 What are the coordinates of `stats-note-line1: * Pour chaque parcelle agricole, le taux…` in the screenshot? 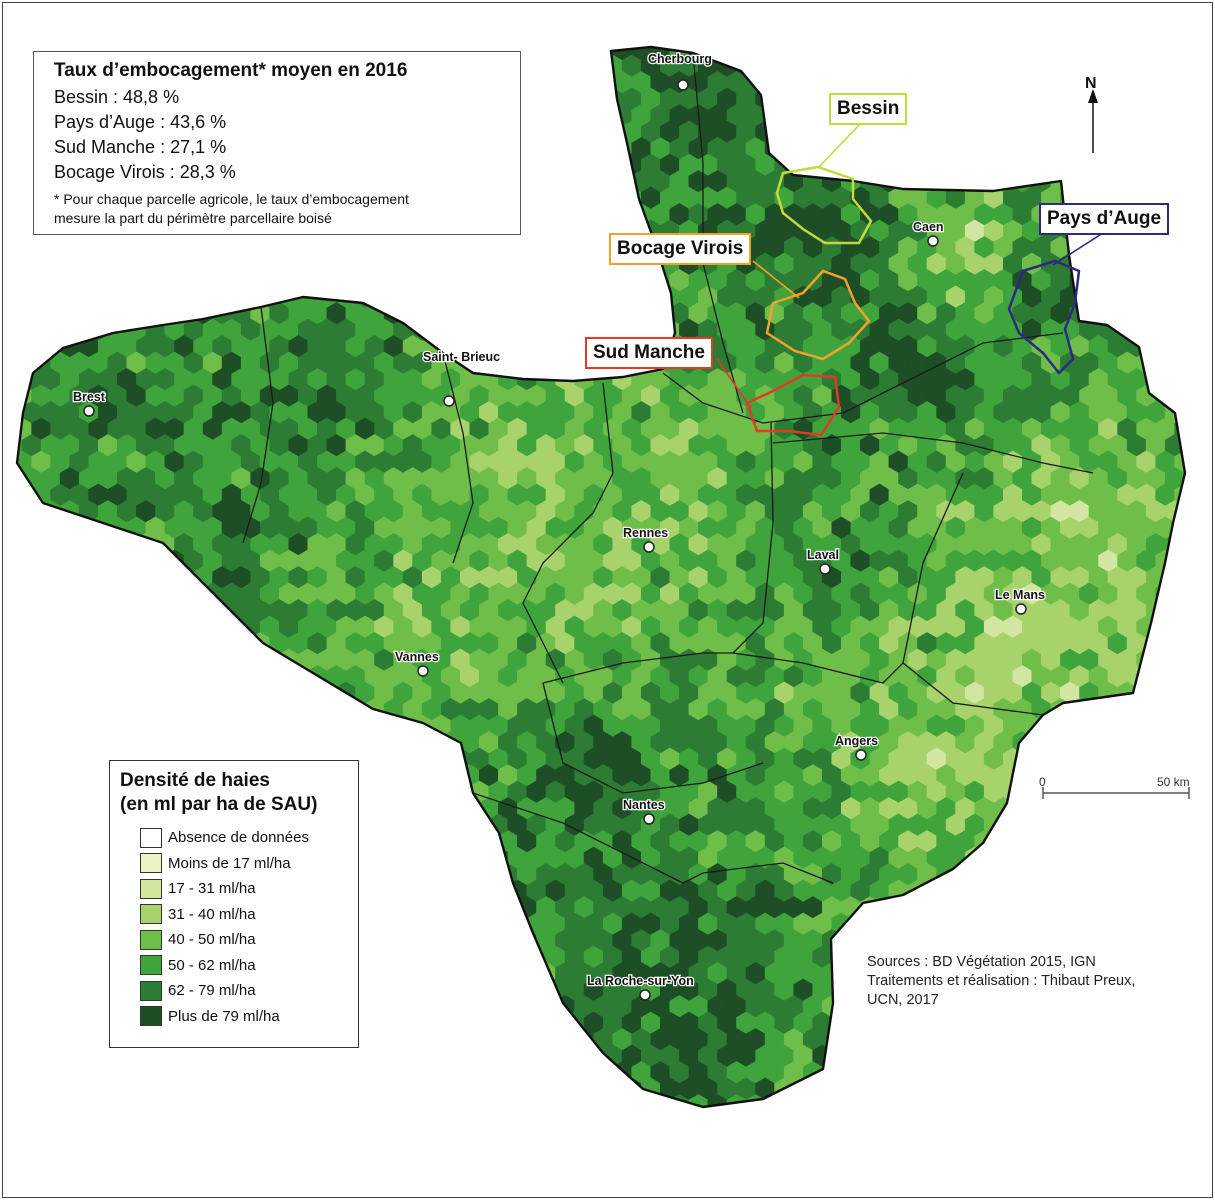 It's located at (231, 199).